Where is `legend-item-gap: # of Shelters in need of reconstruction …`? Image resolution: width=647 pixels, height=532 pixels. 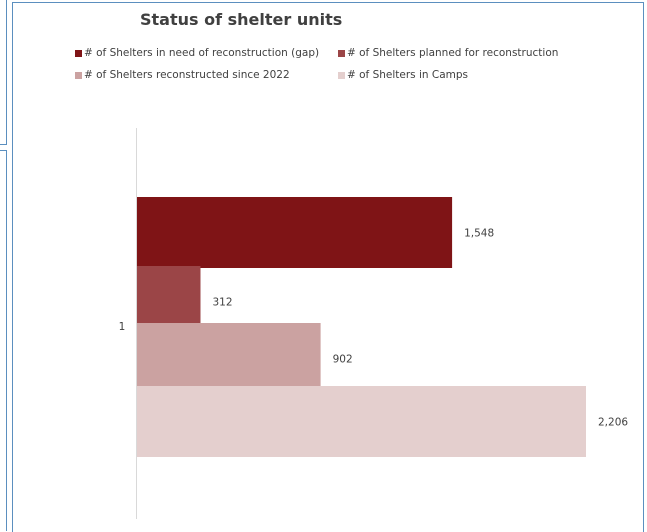 legend-item-gap: # of Shelters in need of reconstruction … is located at coordinates (197, 53).